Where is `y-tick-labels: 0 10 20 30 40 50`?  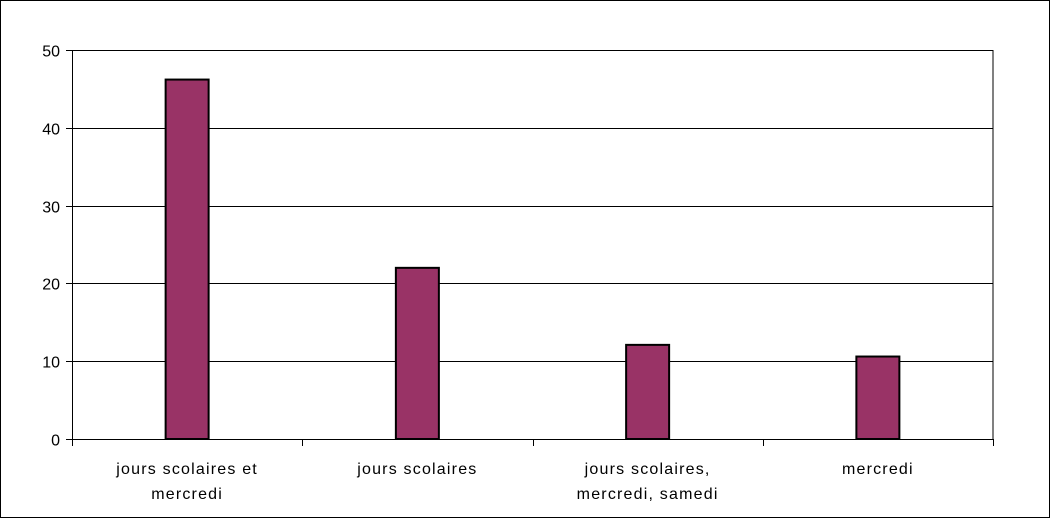
y-tick-labels: 0 10 20 30 40 50 is located at coordinates (51, 247).